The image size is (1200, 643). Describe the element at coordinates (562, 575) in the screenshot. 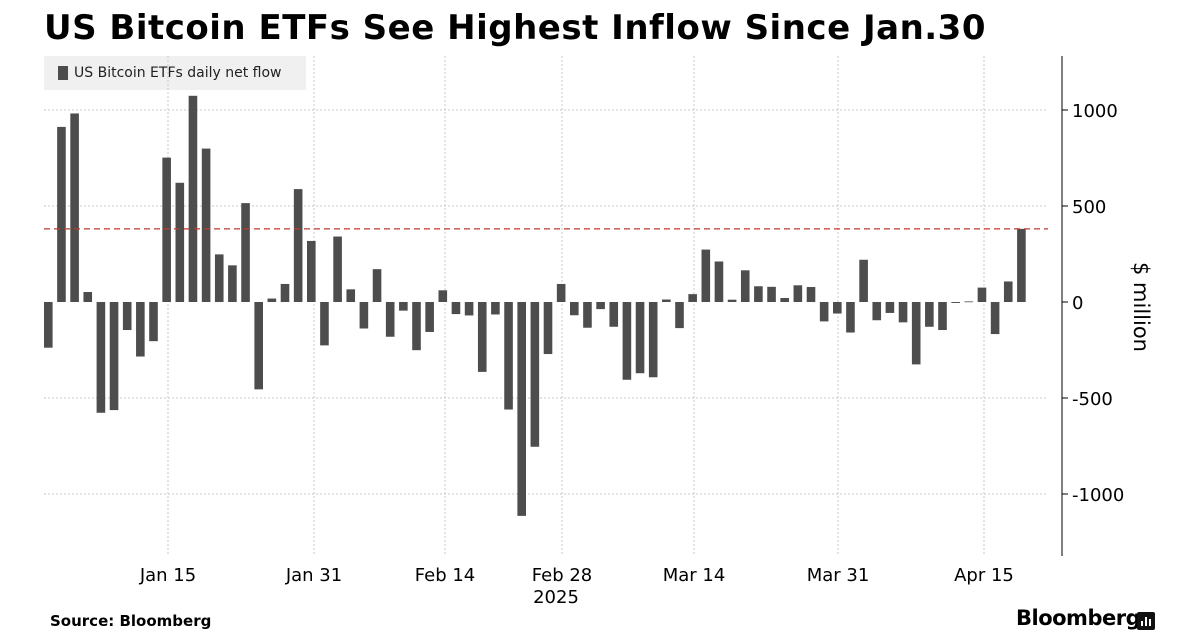

I see `x-tick-label: Feb 28` at that location.